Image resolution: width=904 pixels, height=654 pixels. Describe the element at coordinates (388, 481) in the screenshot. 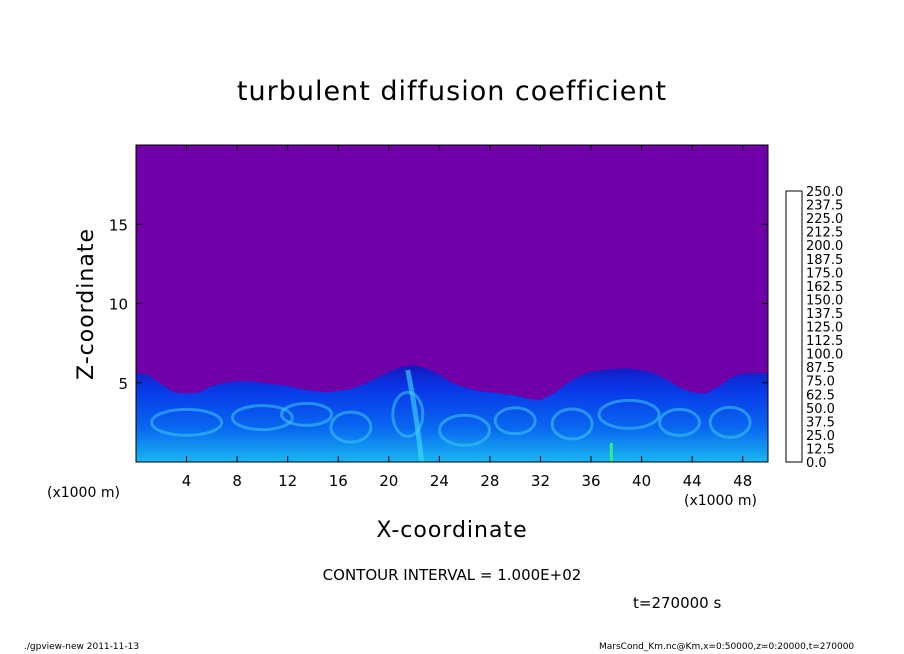

I see `x-tick-label: 20` at that location.